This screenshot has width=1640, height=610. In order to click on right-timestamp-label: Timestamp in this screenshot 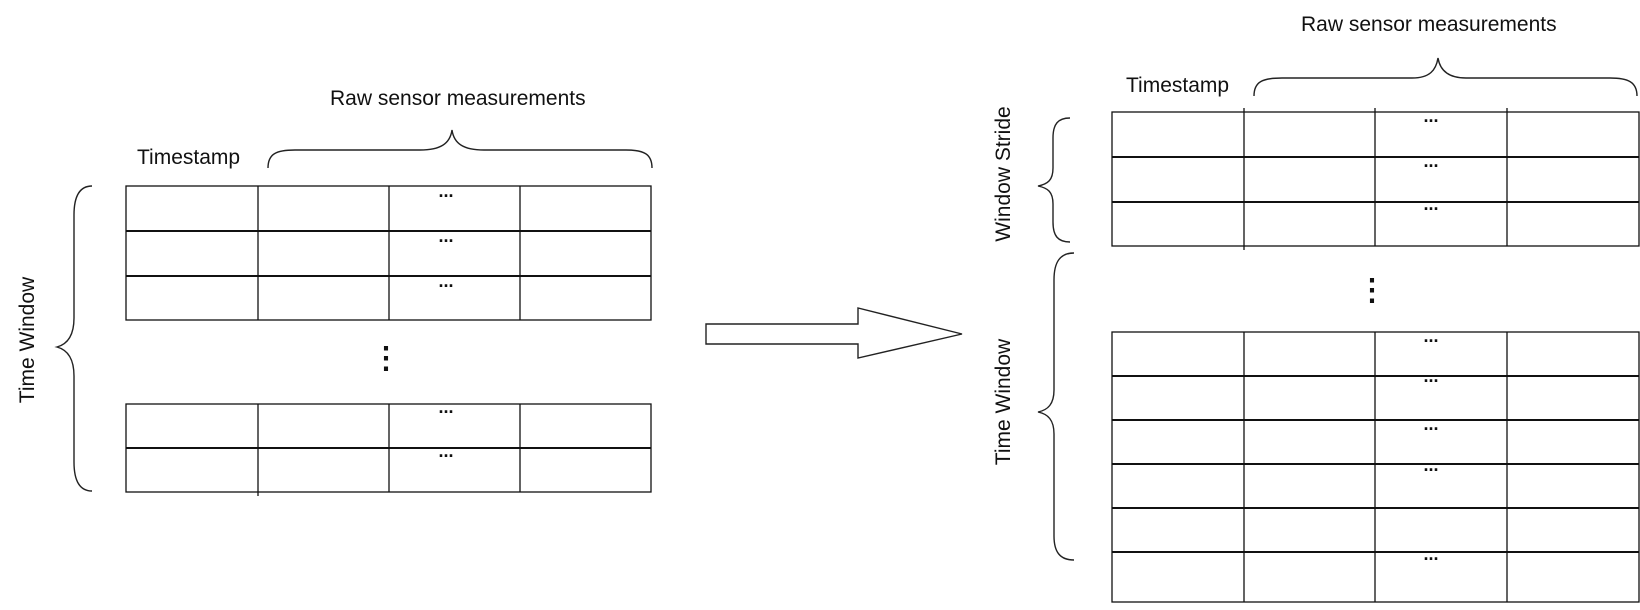, I will do `click(1177, 85)`.